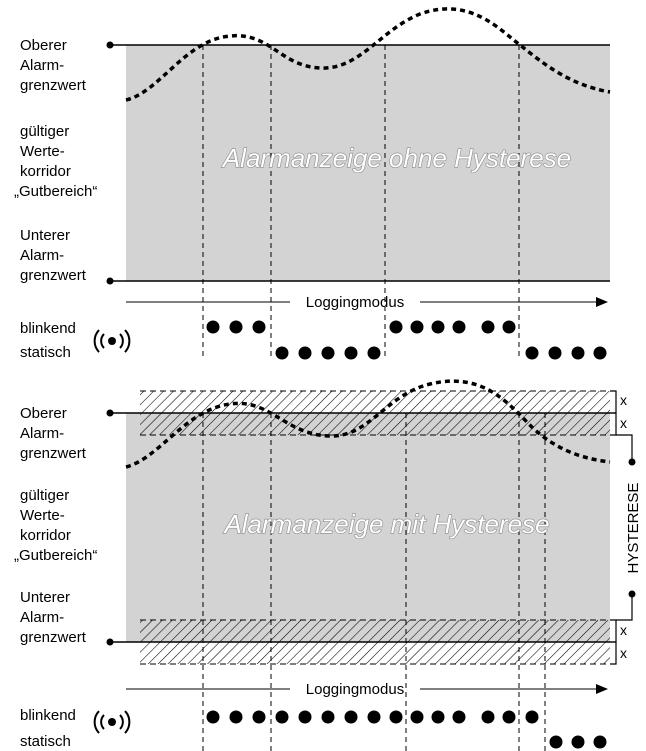 Image resolution: width=646 pixels, height=751 pixels. I want to click on top-label-lower-3: grenzwert, so click(53, 275).